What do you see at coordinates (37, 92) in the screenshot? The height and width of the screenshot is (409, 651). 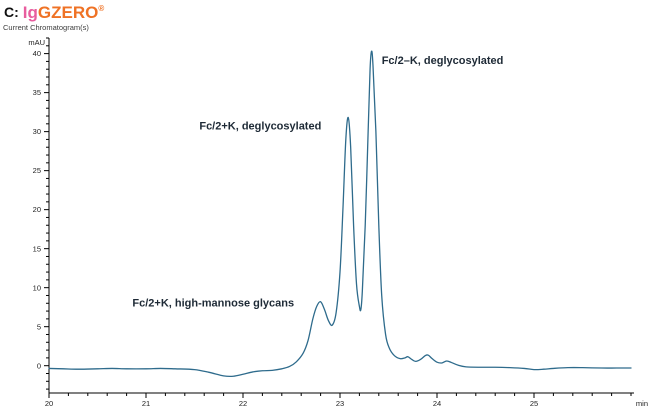 I see `y-tick-label: 35` at bounding box center [37, 92].